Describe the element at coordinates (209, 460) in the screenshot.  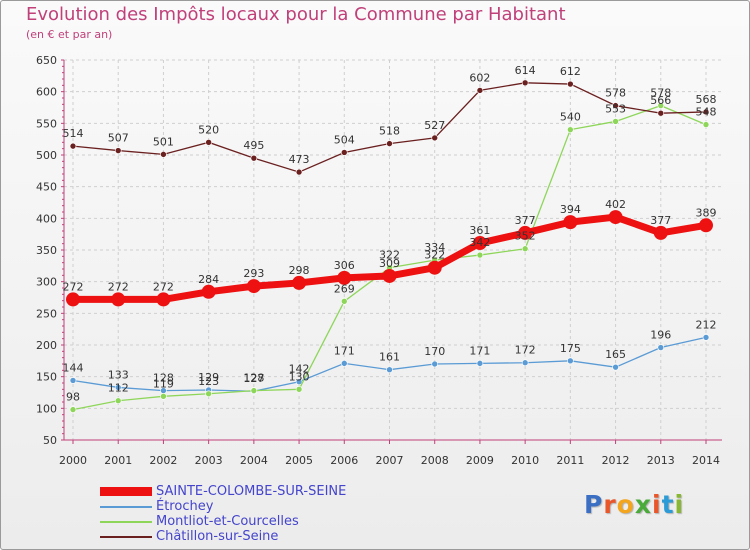
I see `x-tick-label: 2003` at that location.